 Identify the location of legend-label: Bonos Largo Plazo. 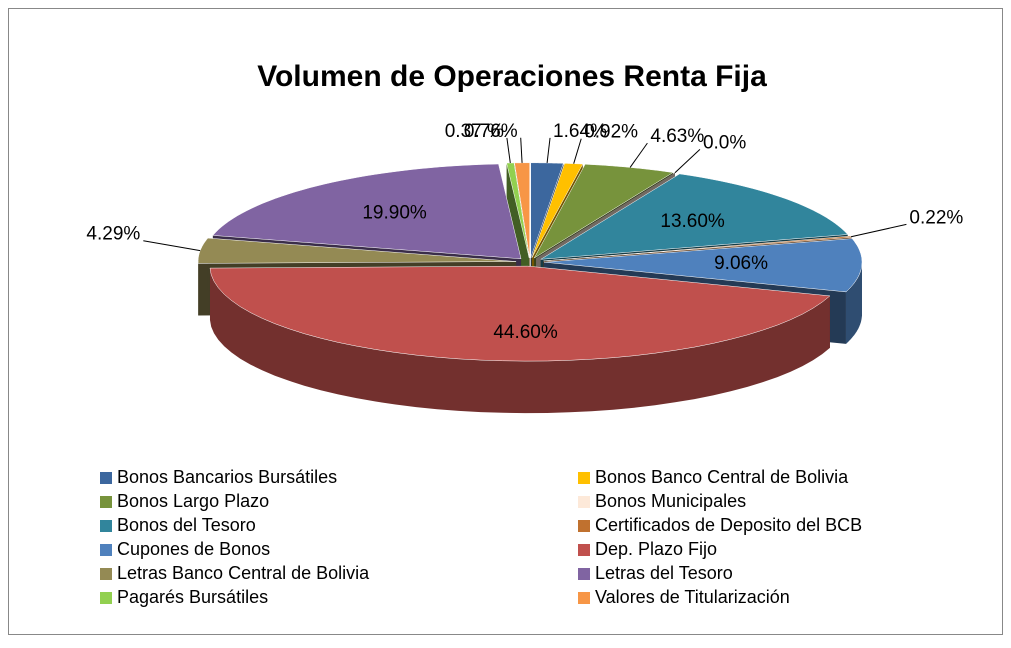
(193, 501).